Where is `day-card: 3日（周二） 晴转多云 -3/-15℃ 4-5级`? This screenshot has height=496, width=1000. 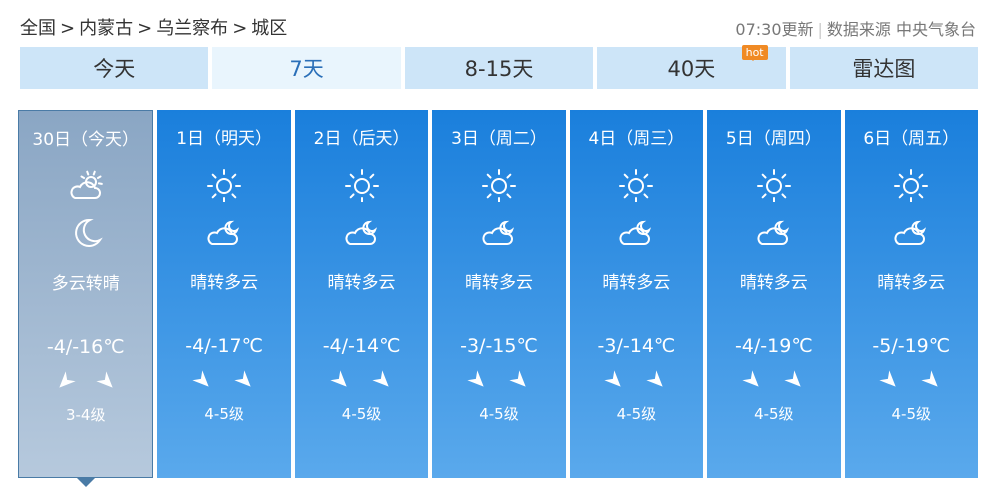 day-card: 3日（周二） 晴转多云 -3/-15℃ 4-5级 is located at coordinates (499, 294).